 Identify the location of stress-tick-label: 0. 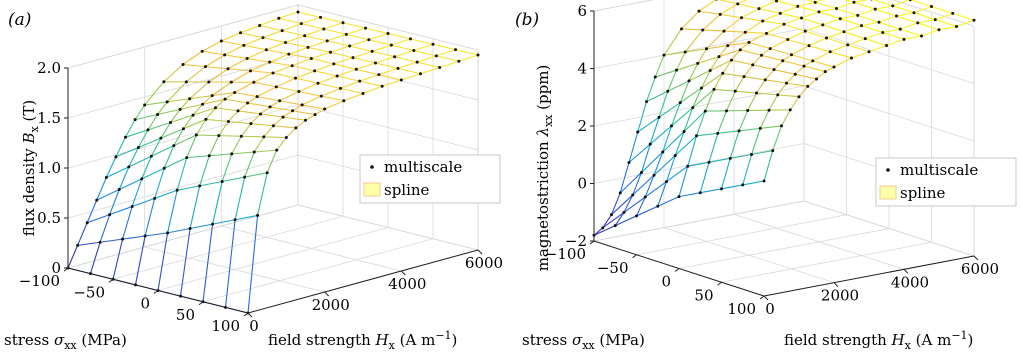
(666, 282).